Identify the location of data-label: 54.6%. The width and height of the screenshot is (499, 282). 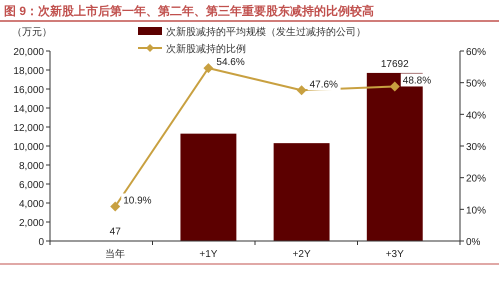
(230, 62).